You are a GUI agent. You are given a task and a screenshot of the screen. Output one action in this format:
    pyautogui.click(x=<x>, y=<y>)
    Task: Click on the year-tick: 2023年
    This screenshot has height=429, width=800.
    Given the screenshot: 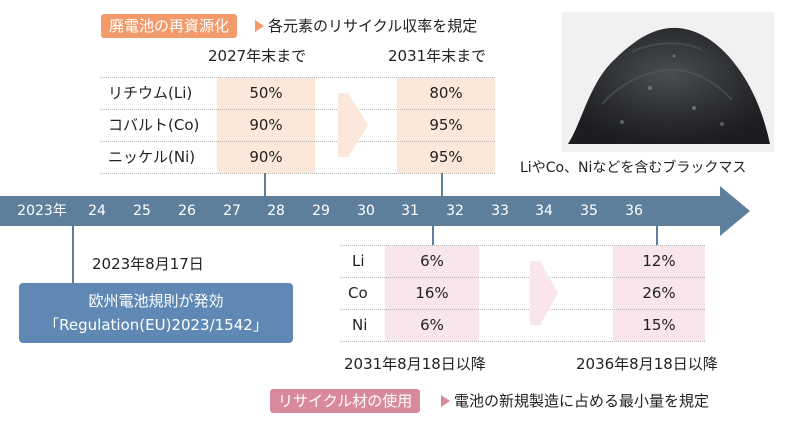 What is the action you would take?
    pyautogui.click(x=42, y=211)
    